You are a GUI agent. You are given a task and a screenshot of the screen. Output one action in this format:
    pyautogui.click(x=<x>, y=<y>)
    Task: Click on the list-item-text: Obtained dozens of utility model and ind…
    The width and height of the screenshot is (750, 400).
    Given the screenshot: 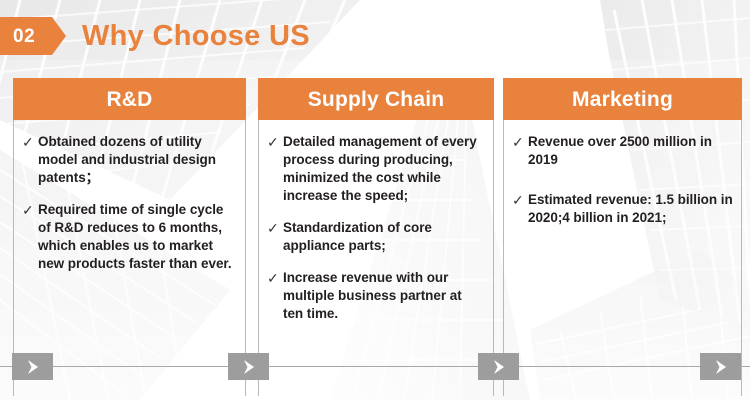 What is the action you would take?
    pyautogui.click(x=127, y=159)
    